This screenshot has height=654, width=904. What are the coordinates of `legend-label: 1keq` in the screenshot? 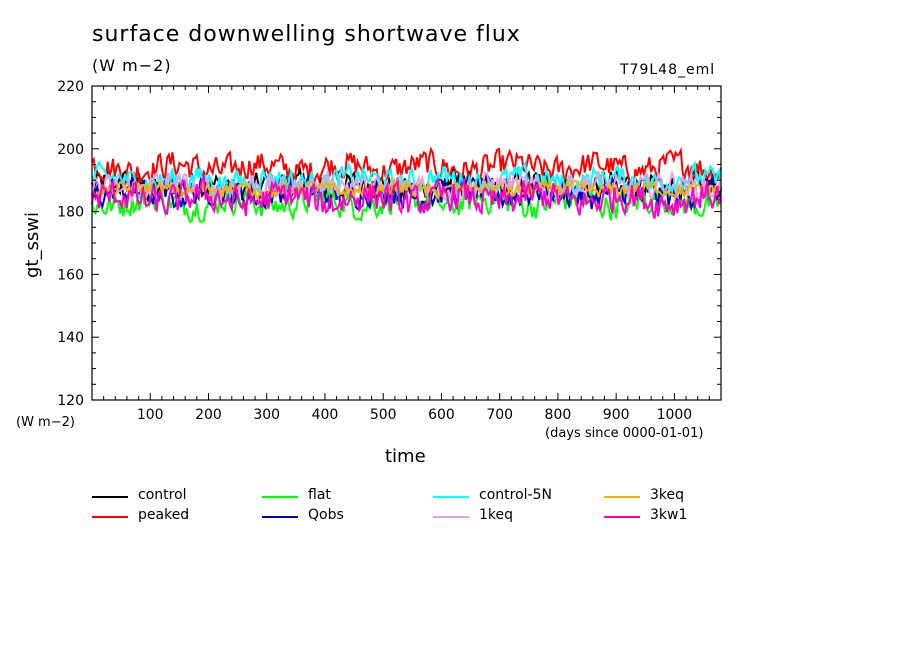 It's located at (496, 515).